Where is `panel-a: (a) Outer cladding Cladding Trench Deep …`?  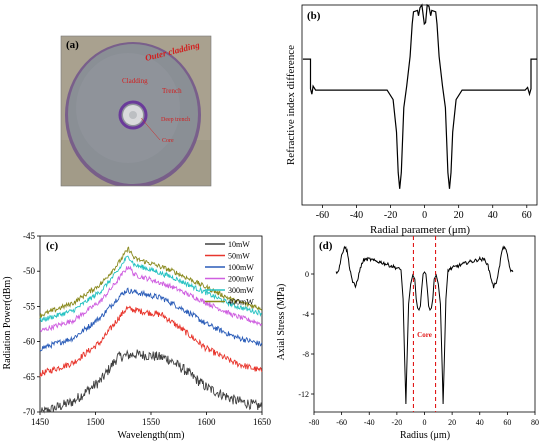 panel-a: (a) Outer cladding Cladding Trench Deep … is located at coordinates (136, 111).